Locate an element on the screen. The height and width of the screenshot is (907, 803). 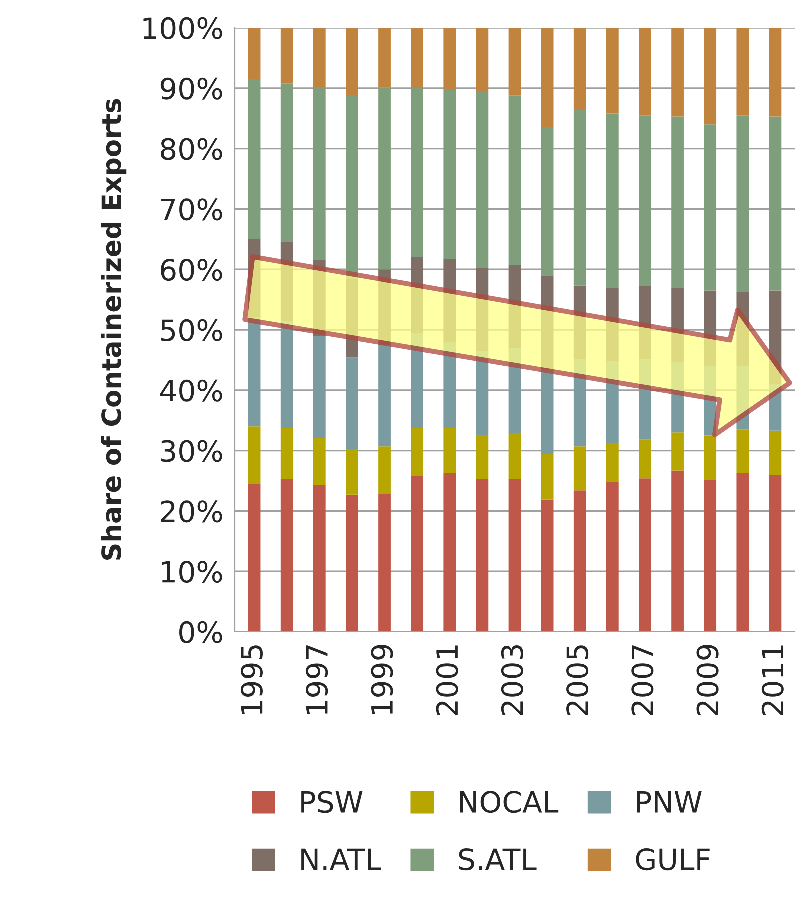
y-tick-label: 100% is located at coordinates (183, 28).